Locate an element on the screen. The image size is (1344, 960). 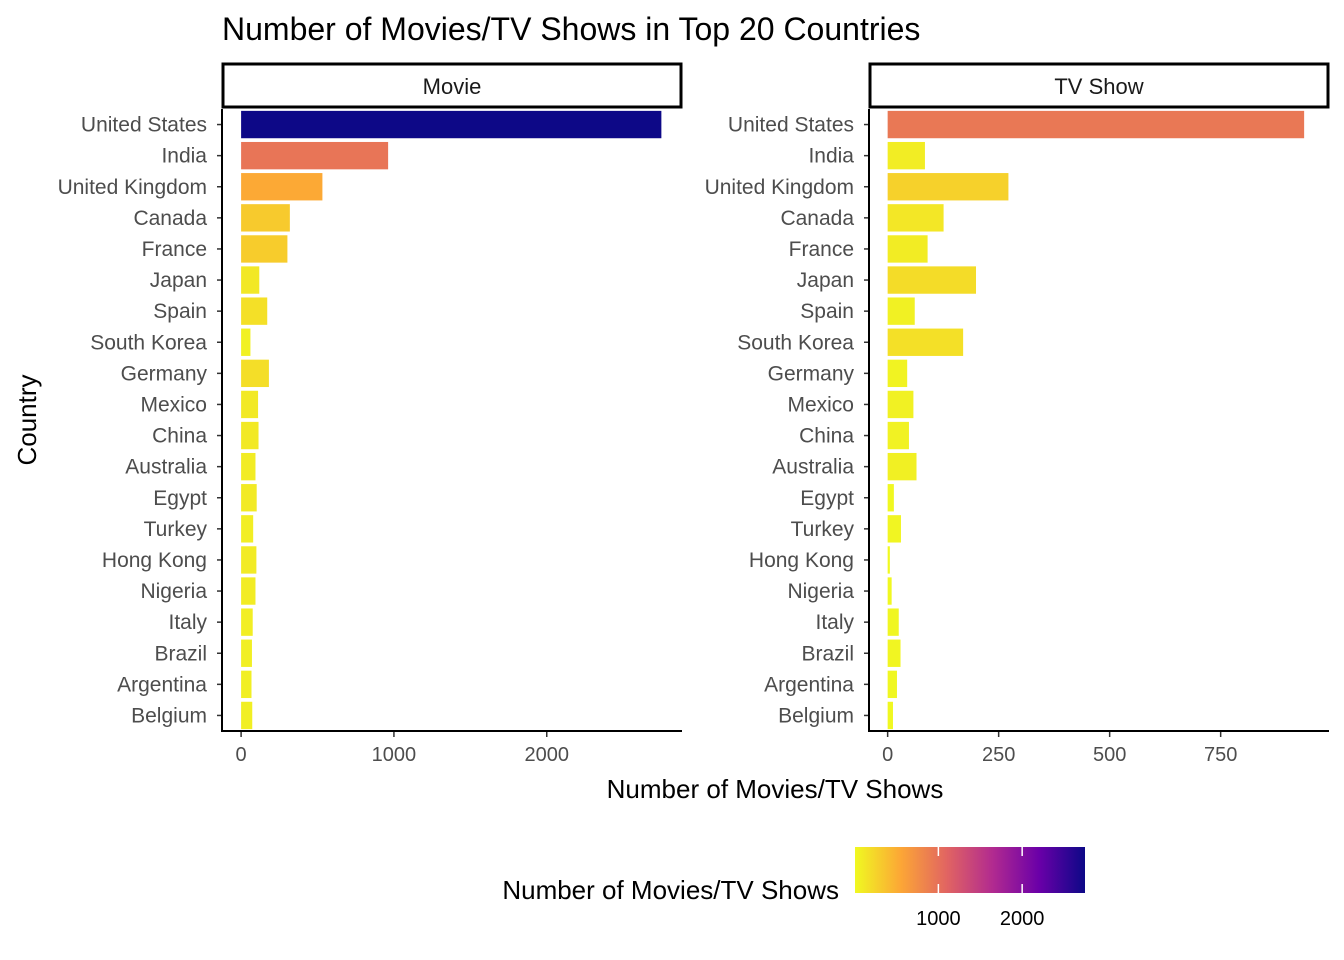
strip-label-movie: Movie is located at coordinates (452, 86).